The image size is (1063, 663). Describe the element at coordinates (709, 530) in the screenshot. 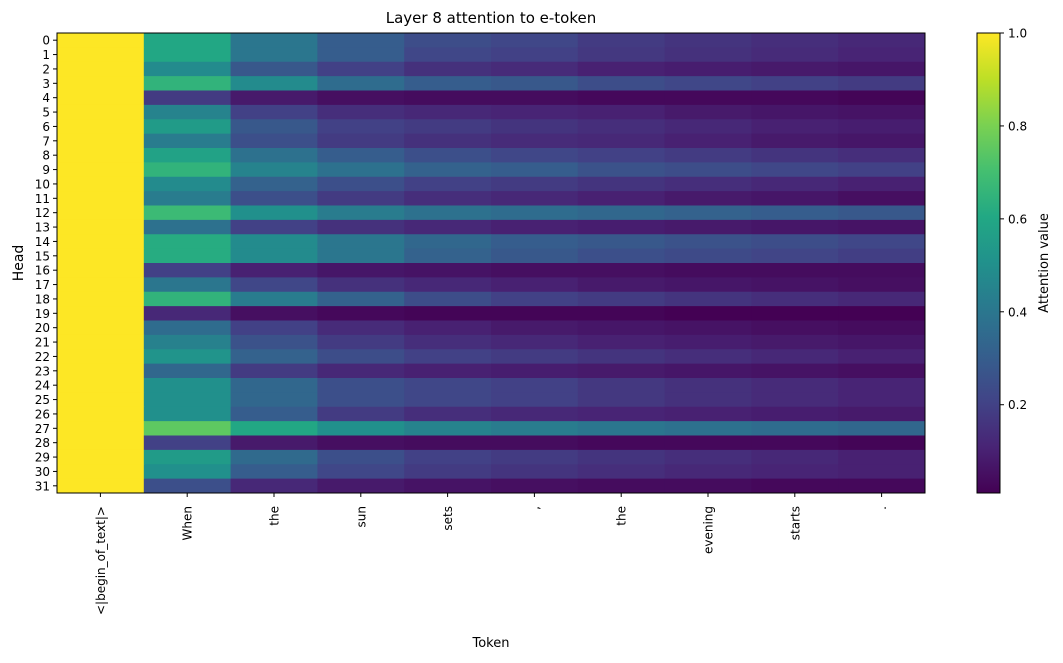

I see `x-tick-label: evening` at that location.